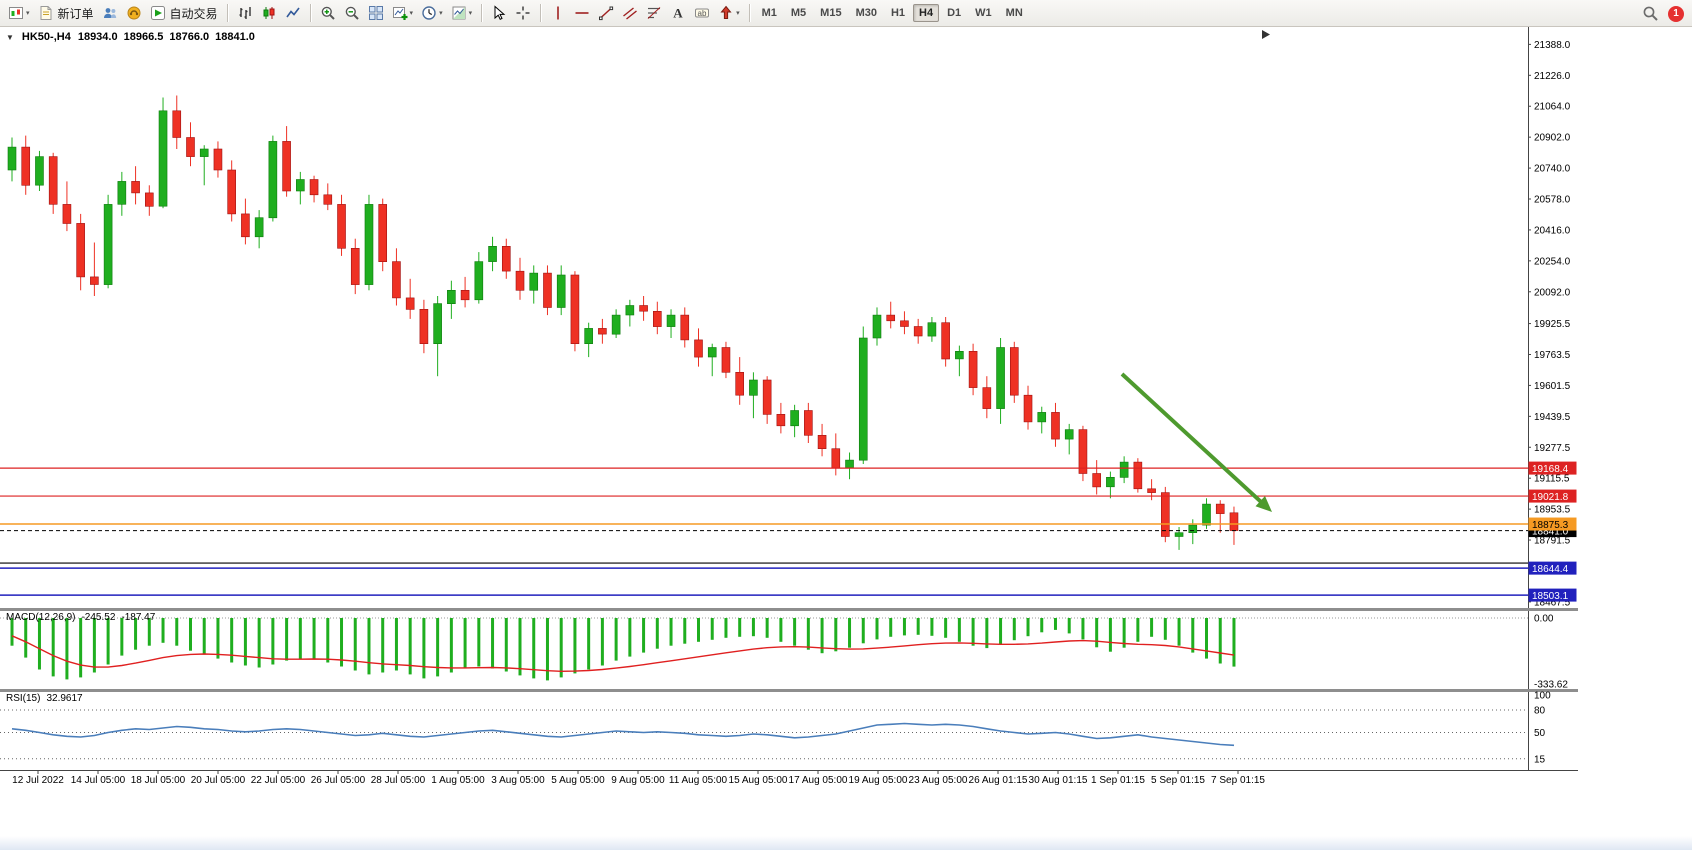 This screenshot has width=1692, height=850. I want to click on rsi-line, so click(623, 734).